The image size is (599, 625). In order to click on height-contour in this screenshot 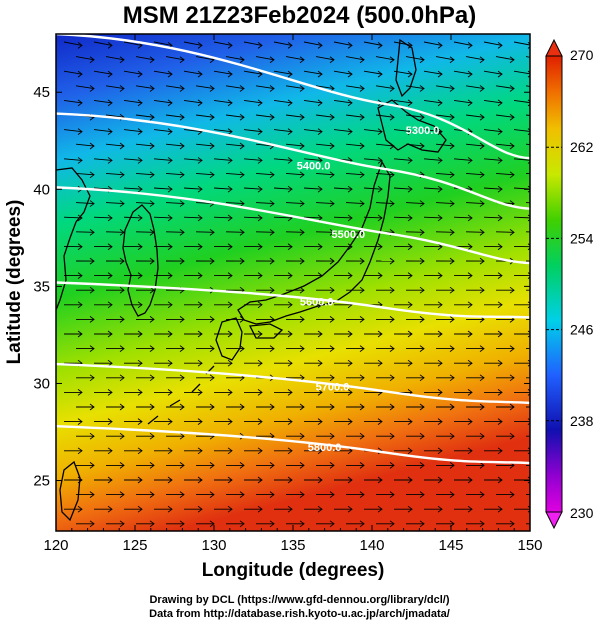, I will do `click(293, 225)`.